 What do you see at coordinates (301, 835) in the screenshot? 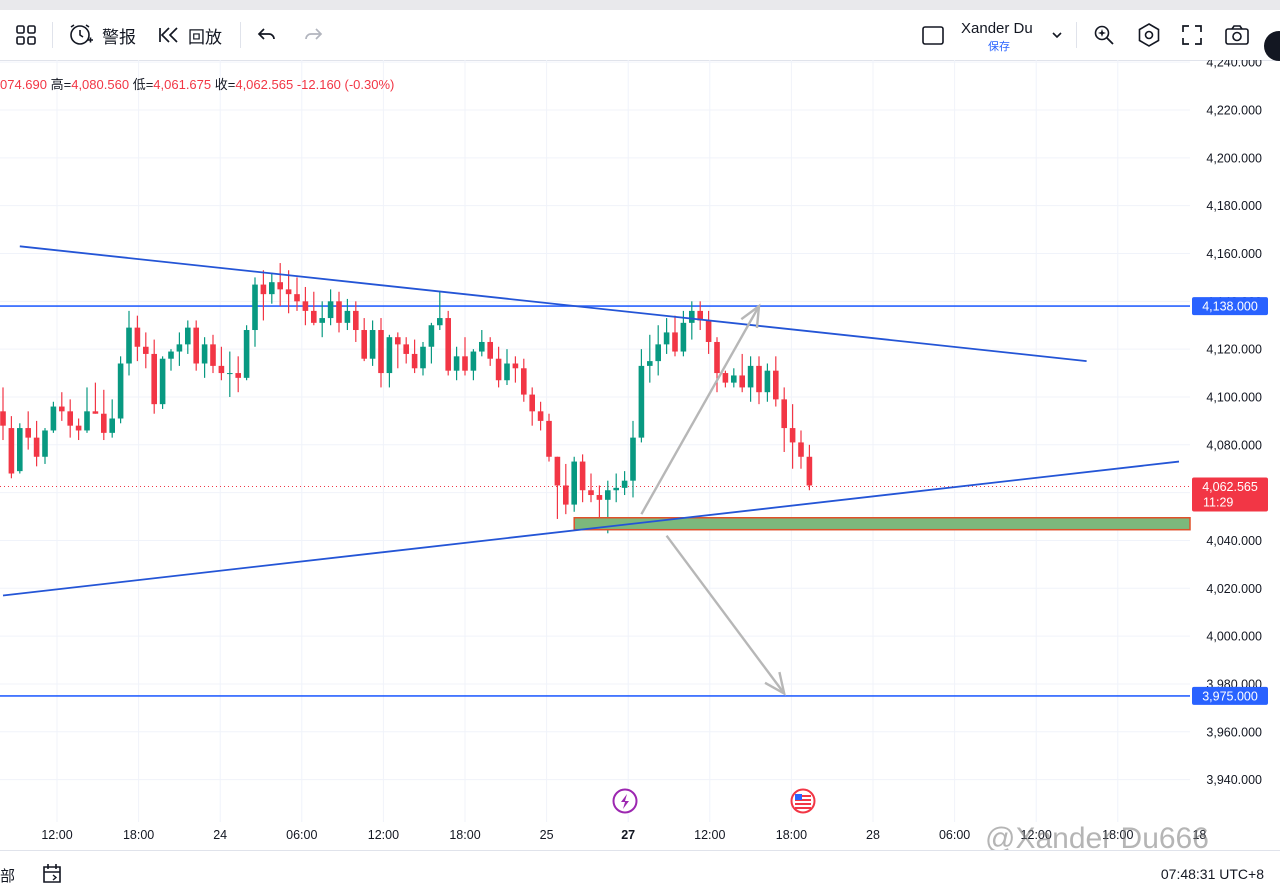
I see `x-tick-label: 06:00` at bounding box center [301, 835].